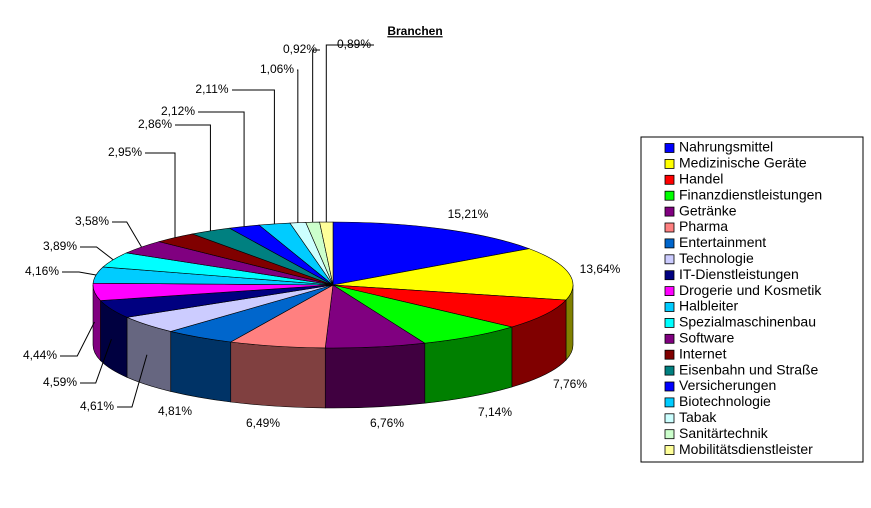 Image resolution: width=871 pixels, height=508 pixels. Describe the element at coordinates (703, 226) in the screenshot. I see `legend-label: Pharma` at that location.